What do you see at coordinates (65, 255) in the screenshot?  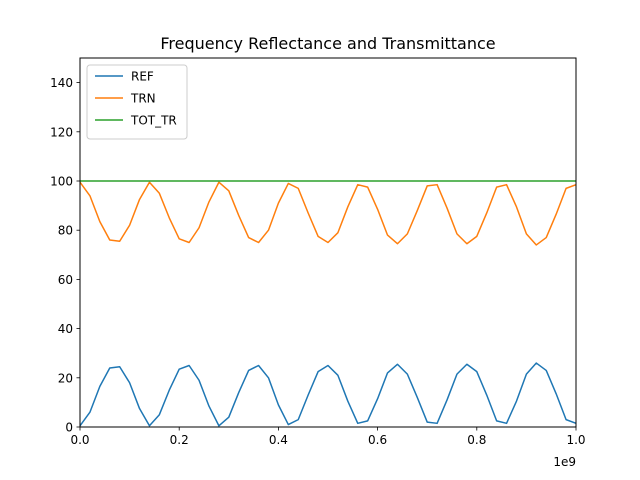 I see `y-axis: 0 20 40 60 80 100 120 140` at bounding box center [65, 255].